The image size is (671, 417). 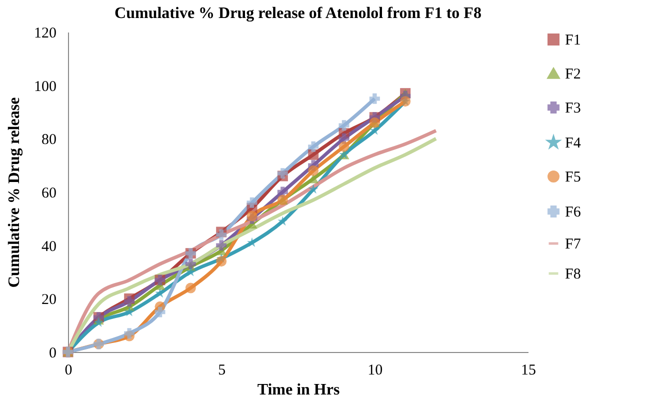 I want to click on y-tick-label: 60, so click(x=49, y=194).